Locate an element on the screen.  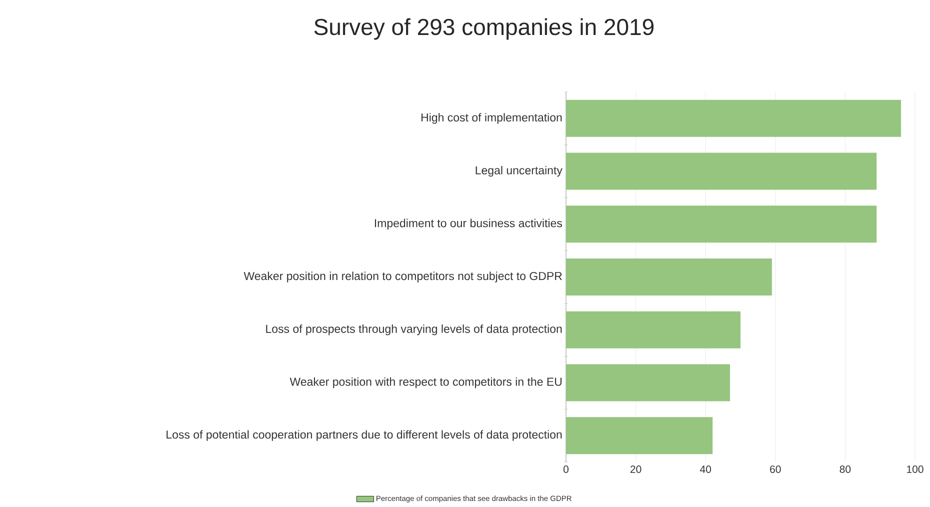
x-tick-label: 20 is located at coordinates (636, 469).